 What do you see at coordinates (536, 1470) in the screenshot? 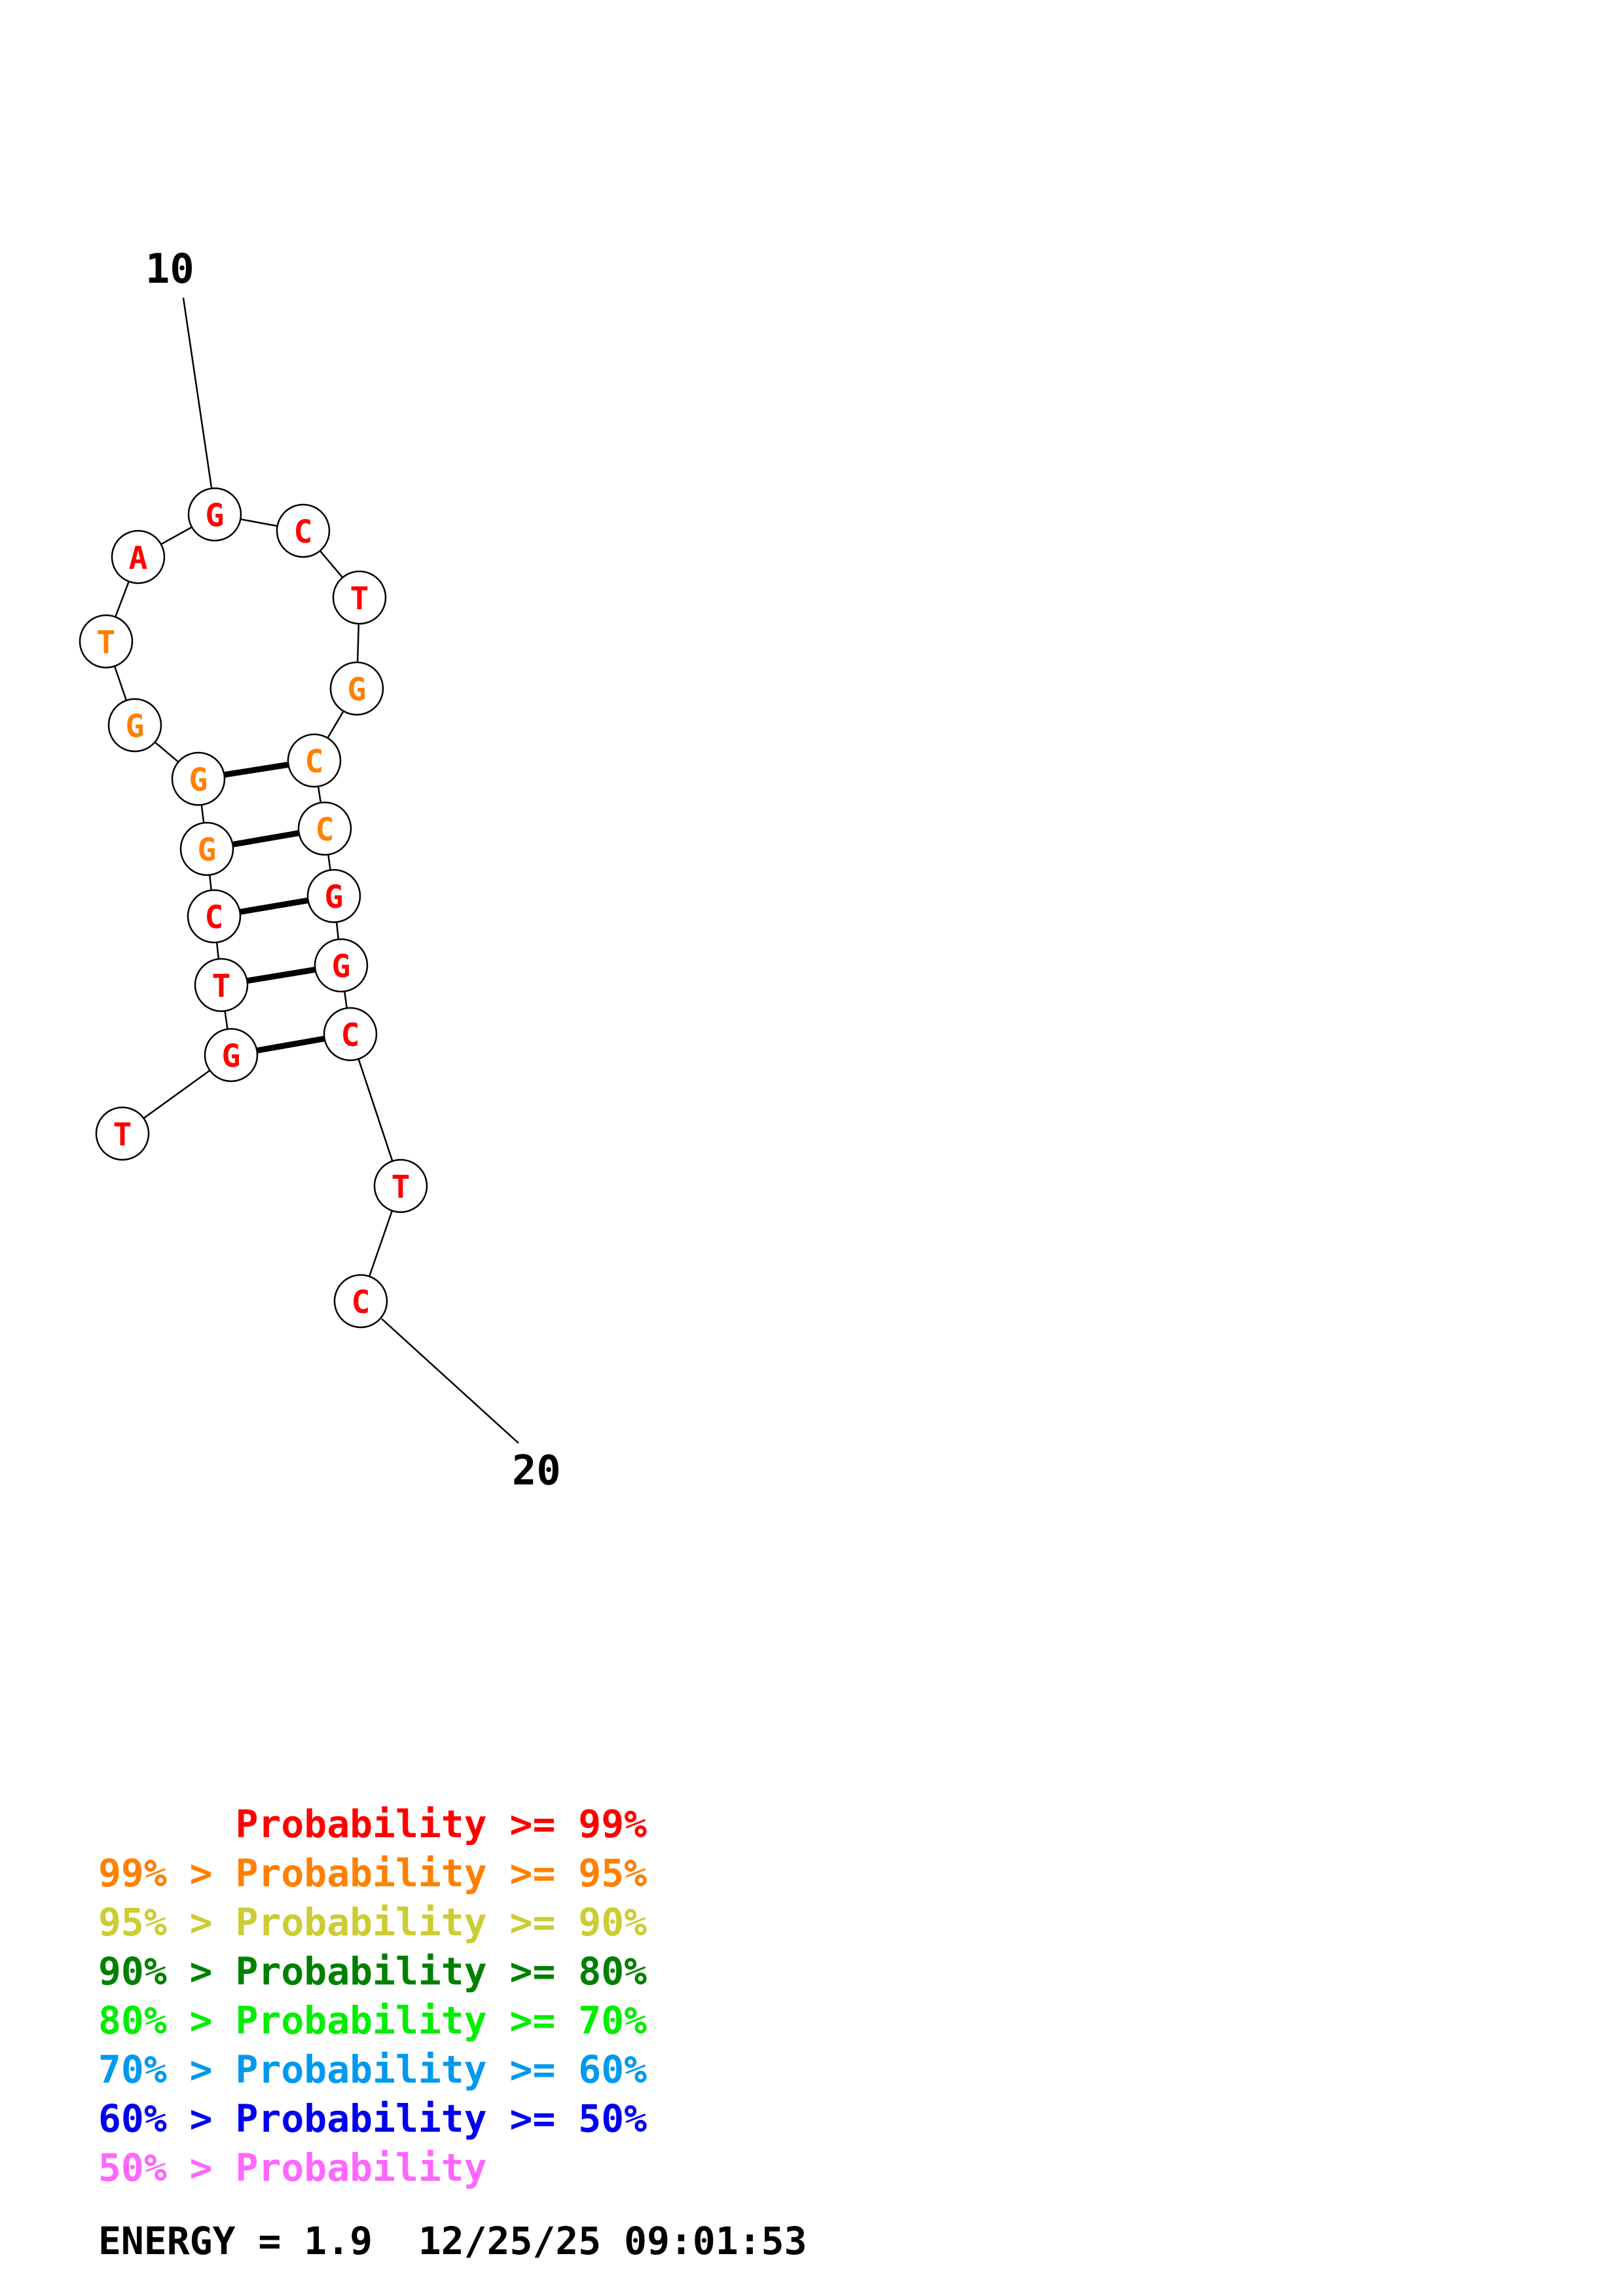
I see `position-label: 20` at bounding box center [536, 1470].